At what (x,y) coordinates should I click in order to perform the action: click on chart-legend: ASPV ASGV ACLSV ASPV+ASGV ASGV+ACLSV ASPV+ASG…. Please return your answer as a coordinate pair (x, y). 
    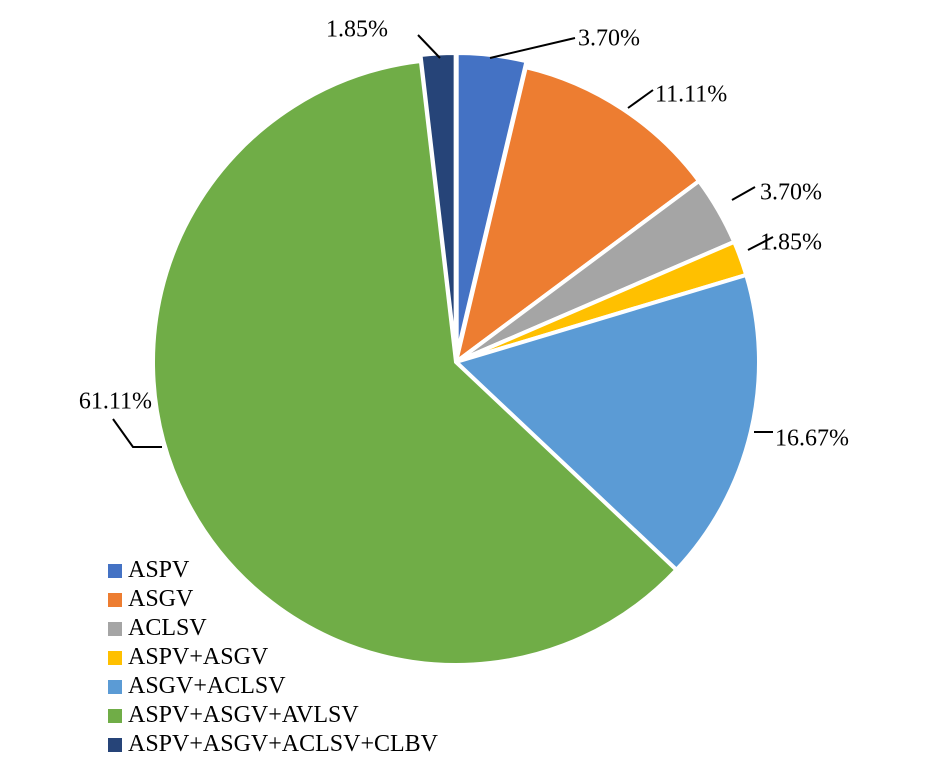
    Looking at the image, I should click on (273, 657).